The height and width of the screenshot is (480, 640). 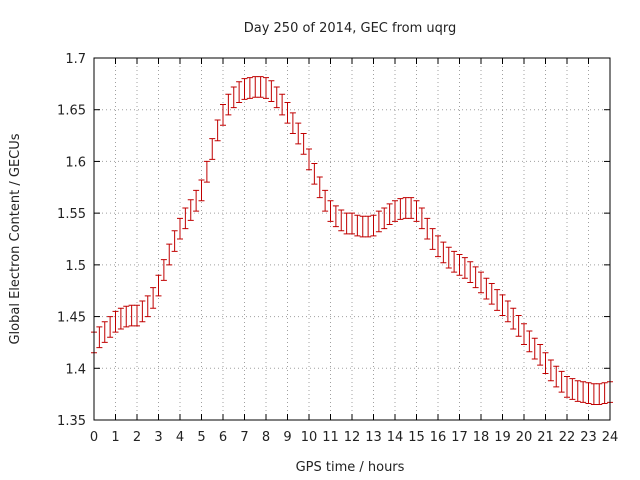 What do you see at coordinates (71, 214) in the screenshot?
I see `y-tick-label: 1.55` at bounding box center [71, 214].